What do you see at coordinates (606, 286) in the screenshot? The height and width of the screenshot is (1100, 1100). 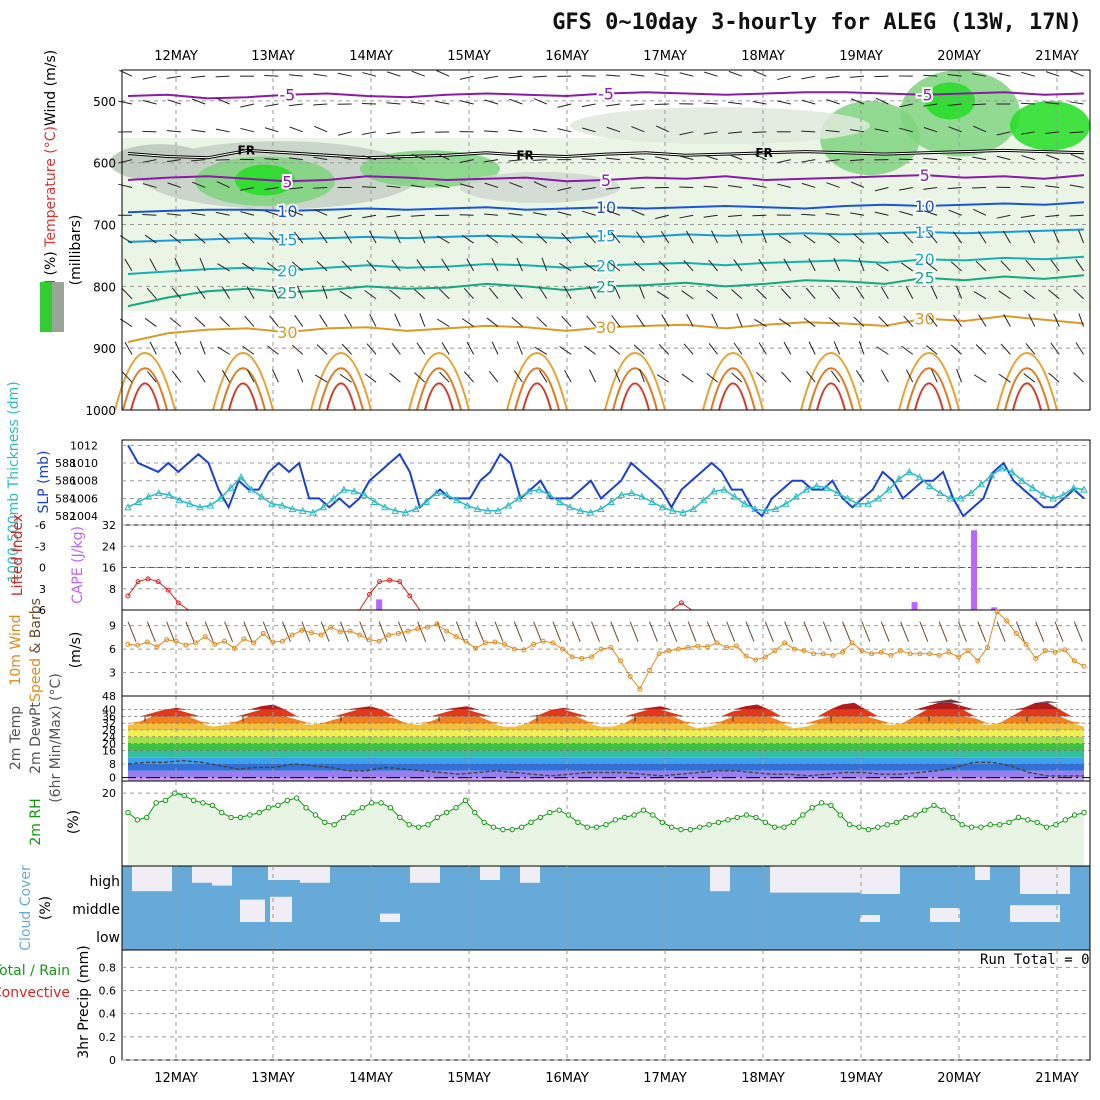 I see `isotherm-label: 25` at bounding box center [606, 286].